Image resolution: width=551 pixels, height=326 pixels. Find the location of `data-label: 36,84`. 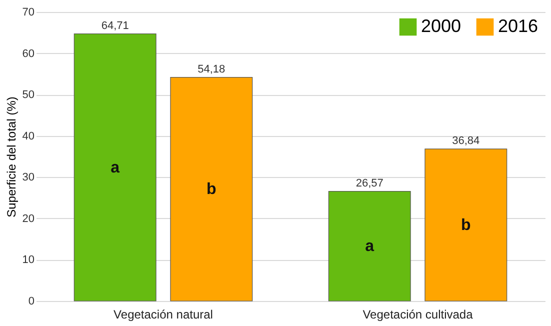

data-label: 36,84 is located at coordinates (466, 140).